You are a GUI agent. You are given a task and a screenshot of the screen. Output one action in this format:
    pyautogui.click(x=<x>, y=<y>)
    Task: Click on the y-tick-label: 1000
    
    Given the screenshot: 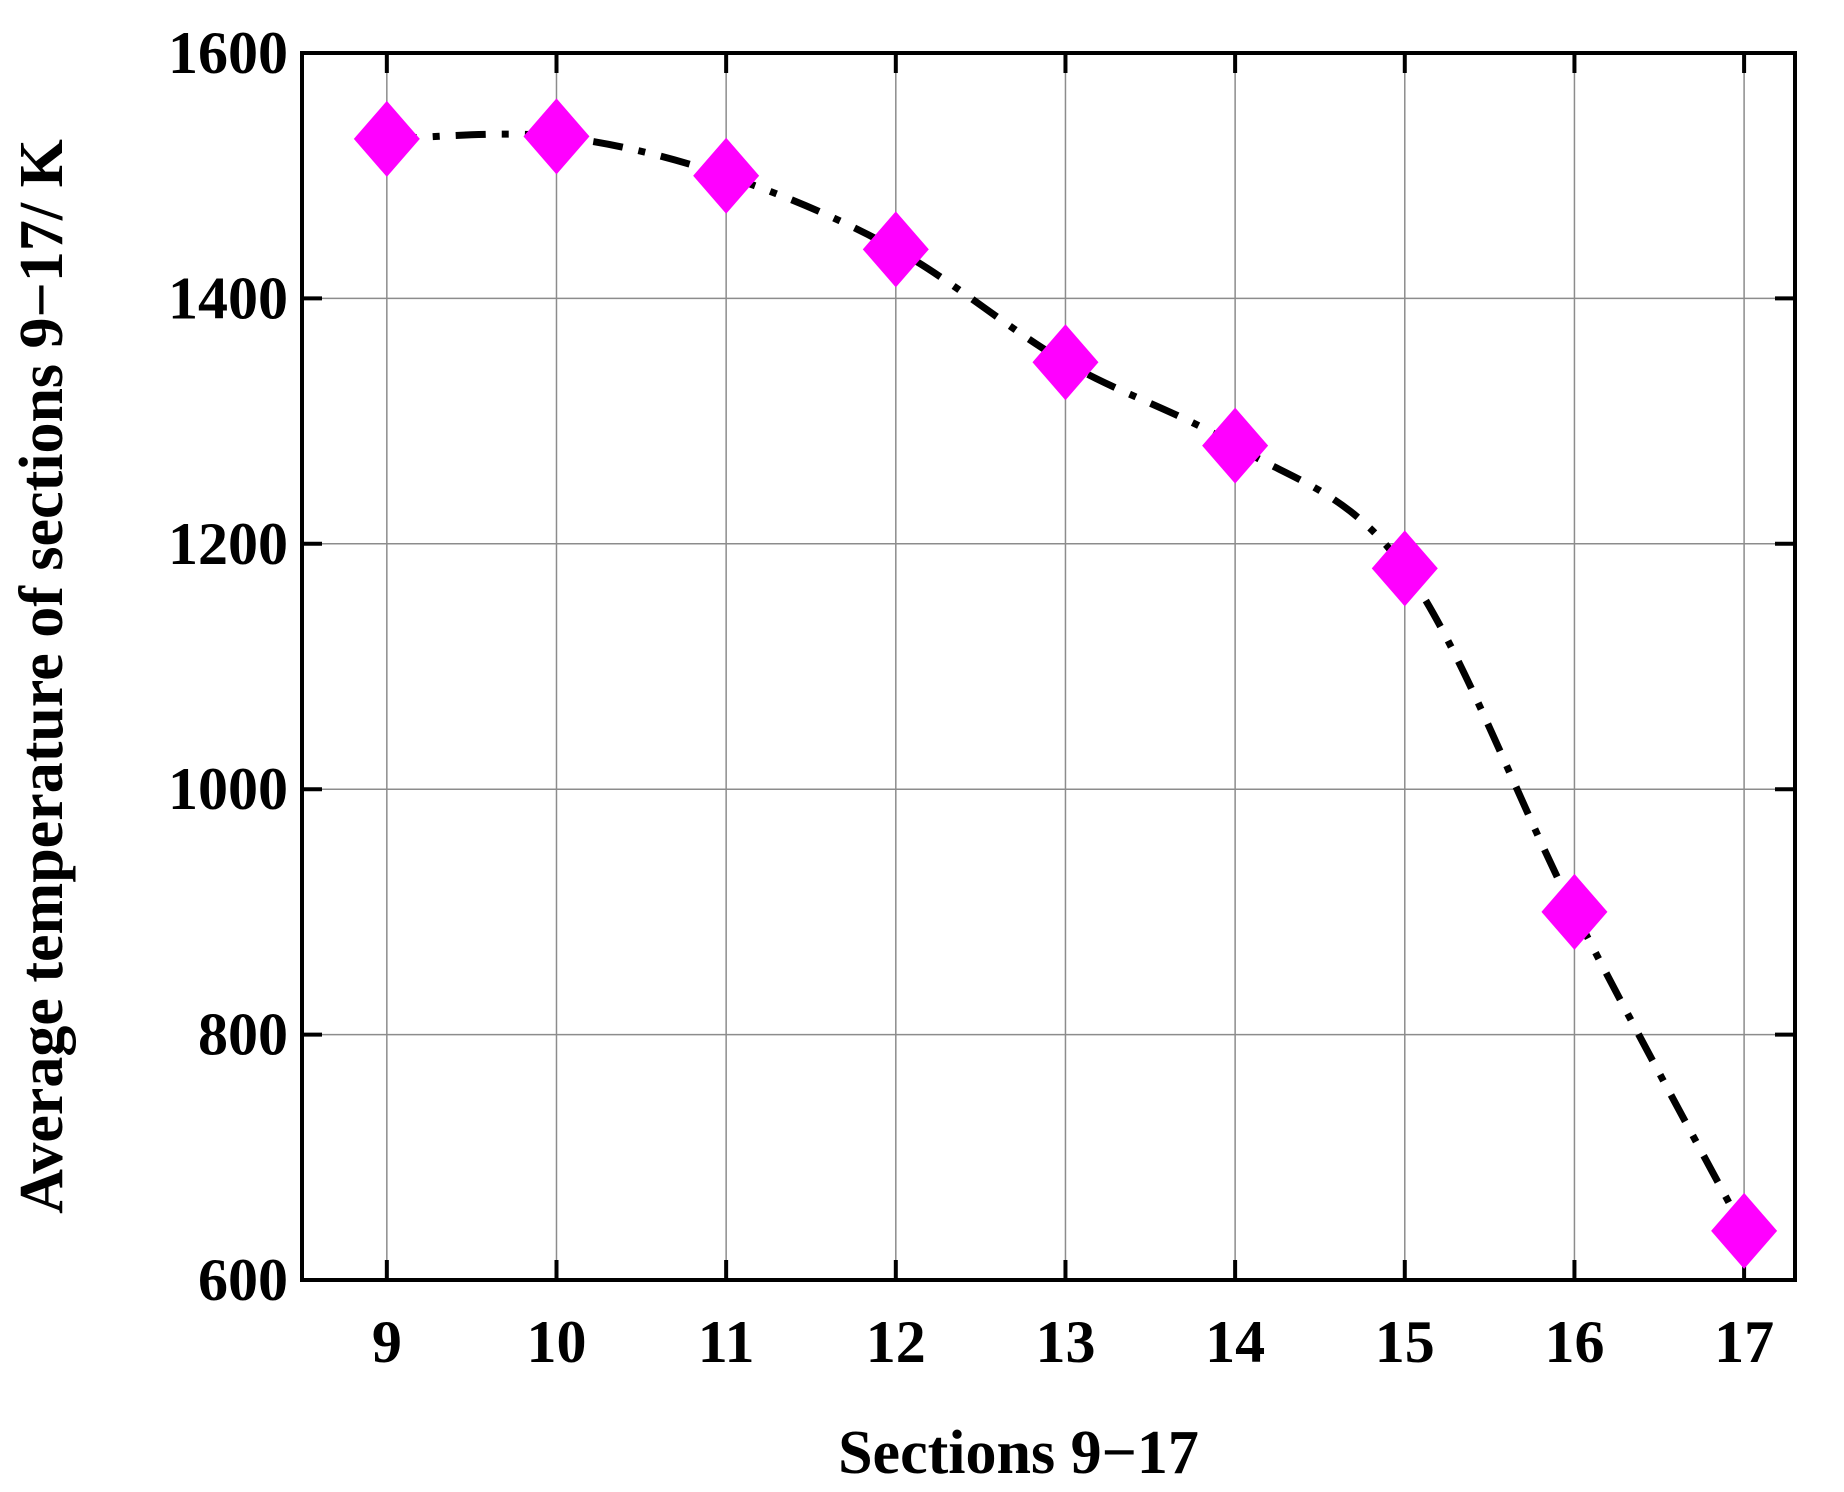 What is the action you would take?
    pyautogui.click(x=228, y=789)
    